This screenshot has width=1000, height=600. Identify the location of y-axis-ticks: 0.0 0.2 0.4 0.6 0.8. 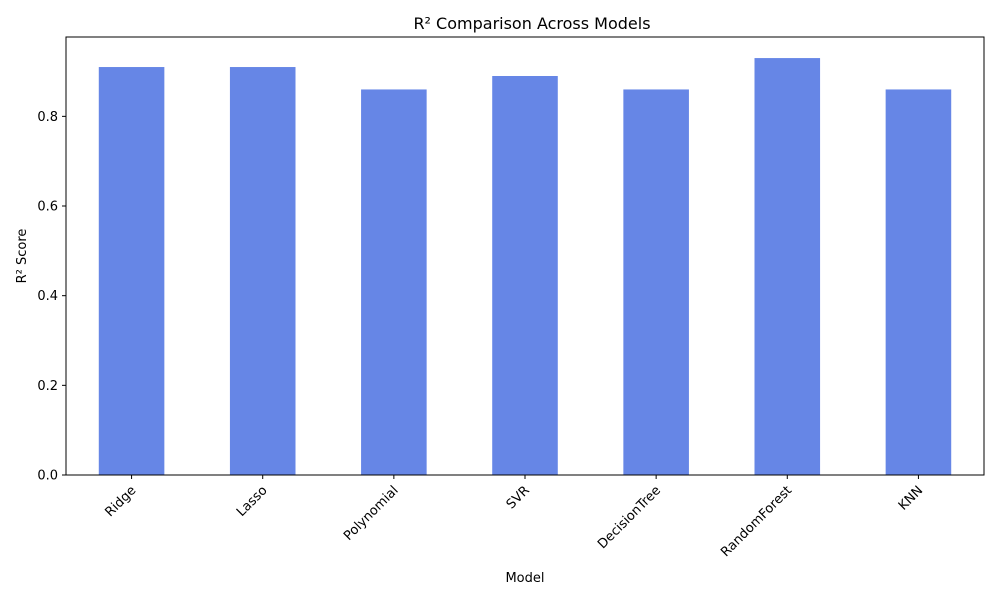
(51, 297).